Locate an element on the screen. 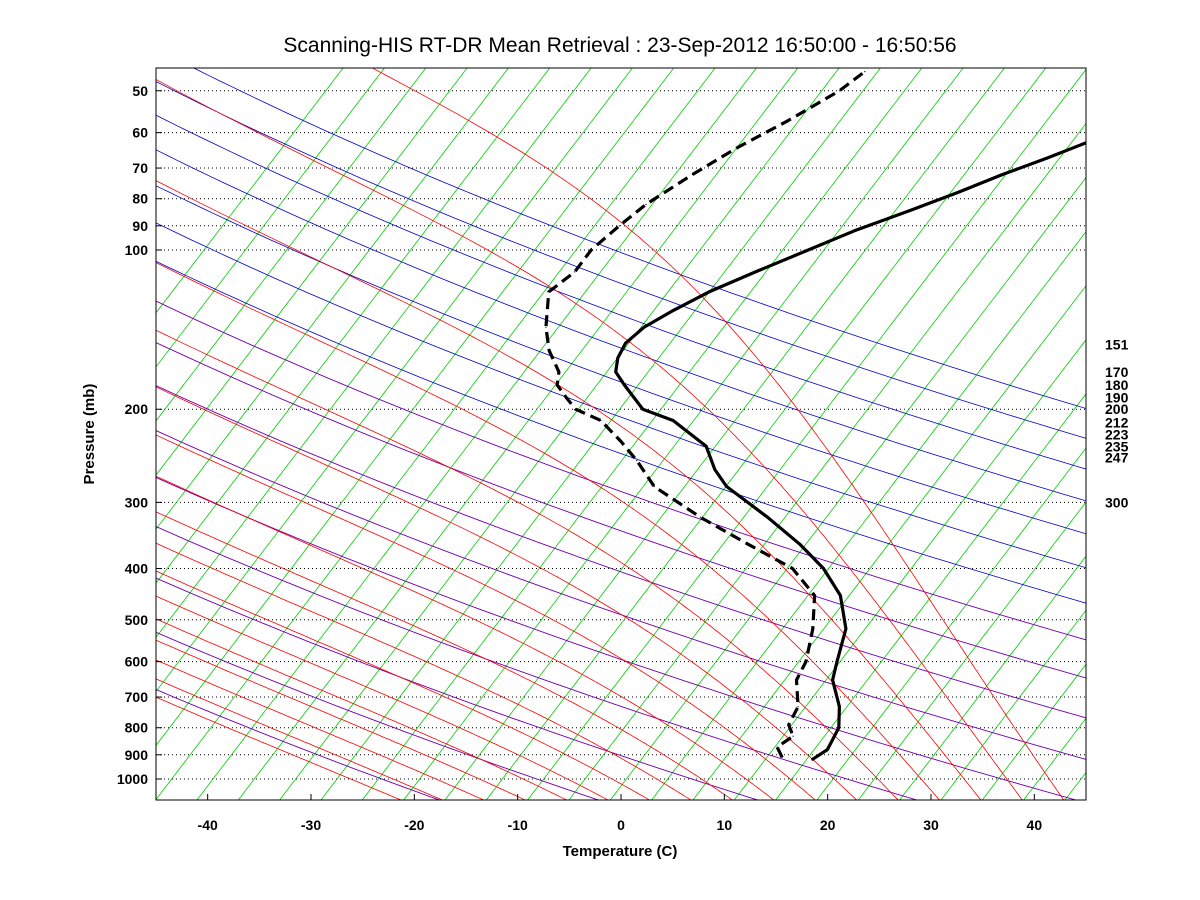 This screenshot has height=900, width=1200. y-tick-label-800: 800 is located at coordinates (137, 728).